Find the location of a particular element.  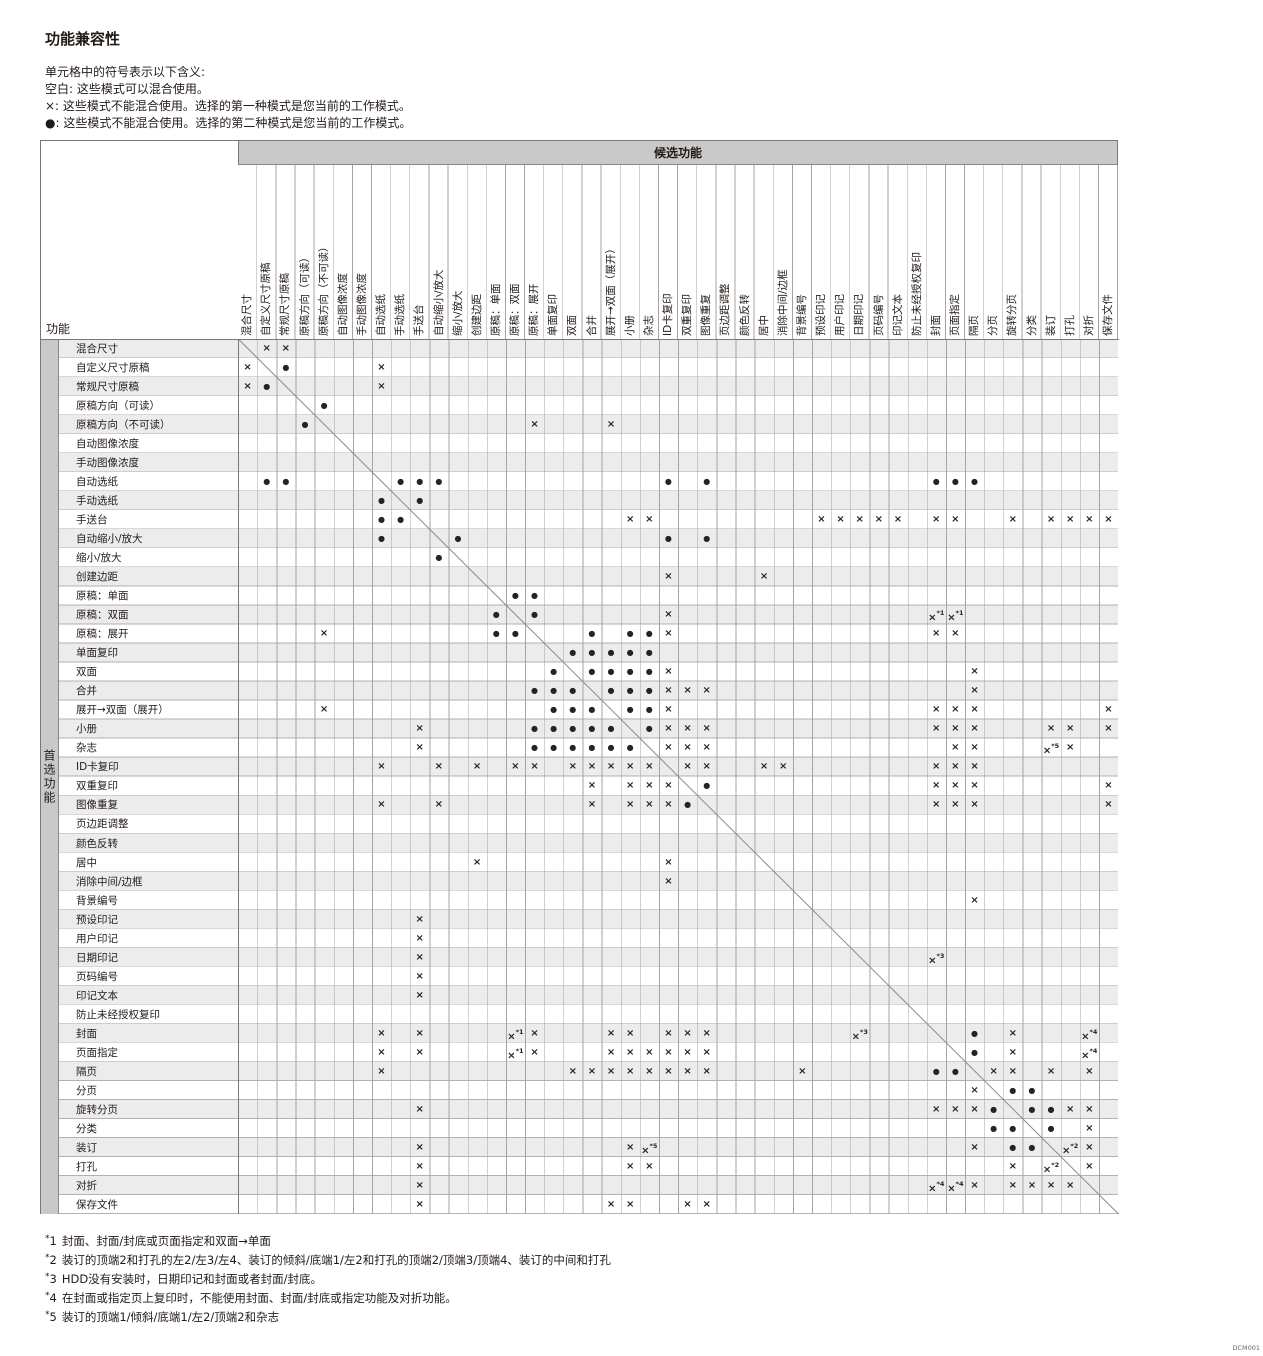

row-label: 防止未经授权复印 is located at coordinates (118, 1014).